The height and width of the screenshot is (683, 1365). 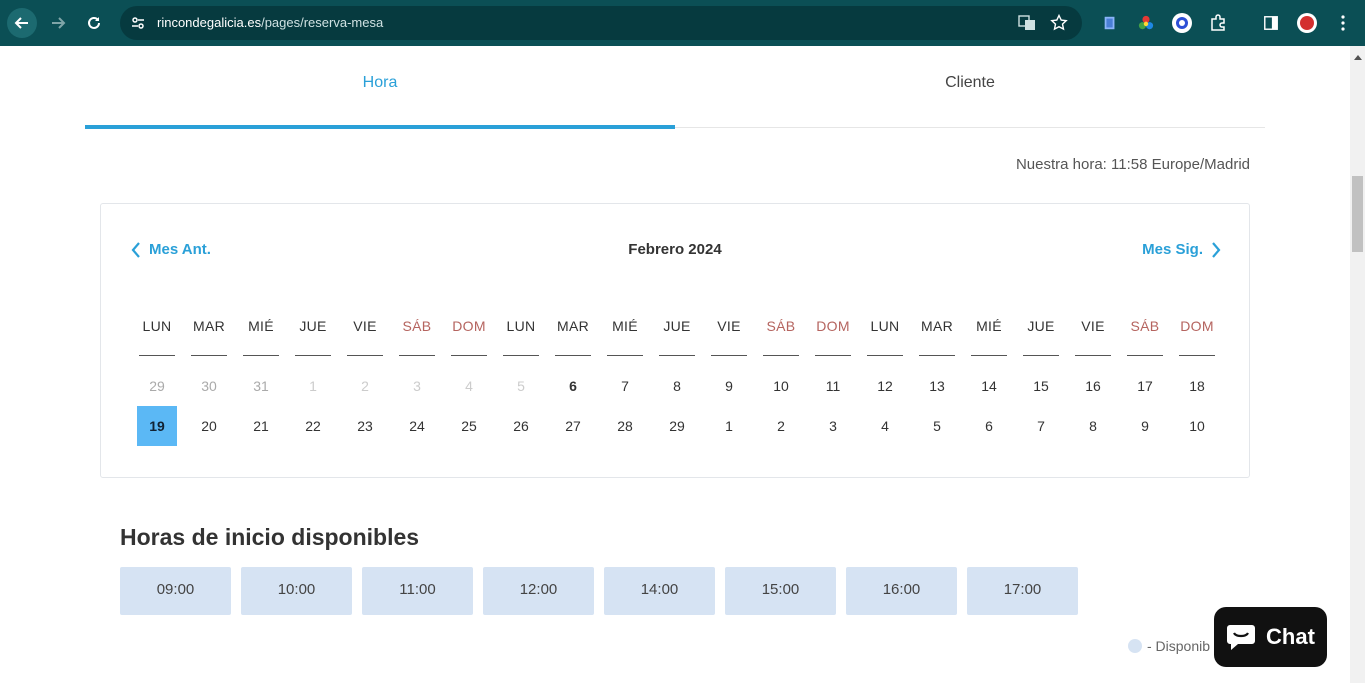 I want to click on address-bar: rincondegalicia.es/pages/reserva-mesa, so click(x=601, y=23).